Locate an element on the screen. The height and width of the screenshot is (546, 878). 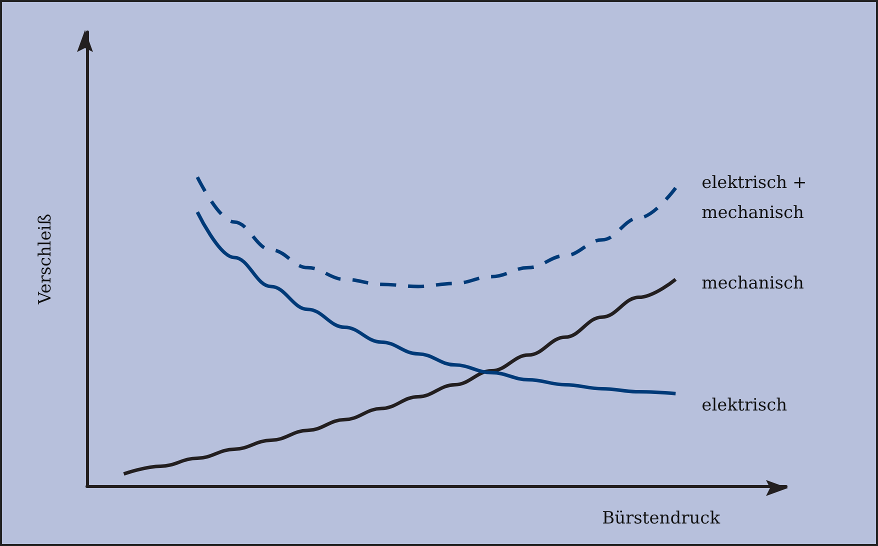
series-label: mechanisch is located at coordinates (753, 283).